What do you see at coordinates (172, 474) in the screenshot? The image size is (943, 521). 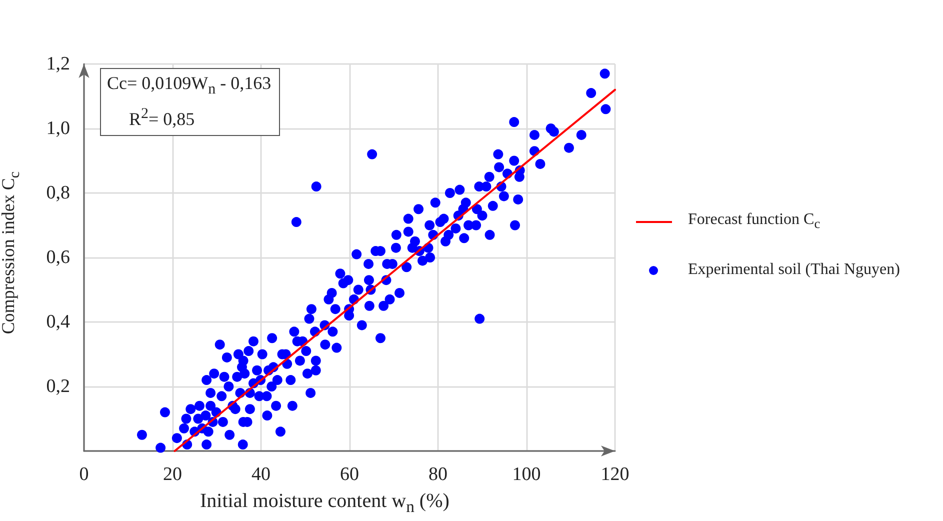 I see `x-tick-label: 20` at bounding box center [172, 474].